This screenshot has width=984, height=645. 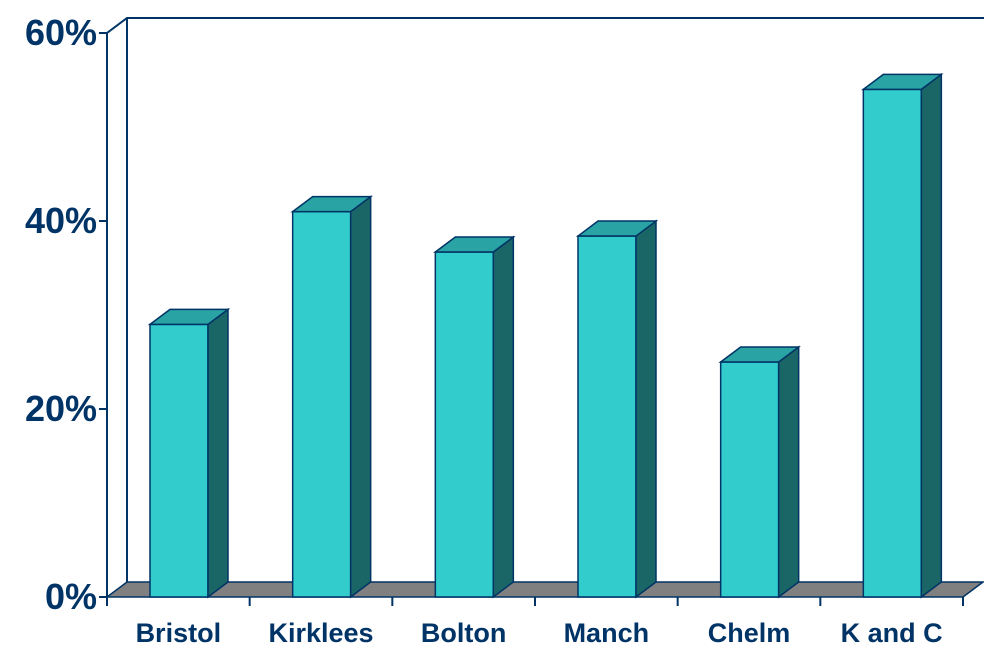 What do you see at coordinates (320, 631) in the screenshot?
I see `x-category-label: Kirklees` at bounding box center [320, 631].